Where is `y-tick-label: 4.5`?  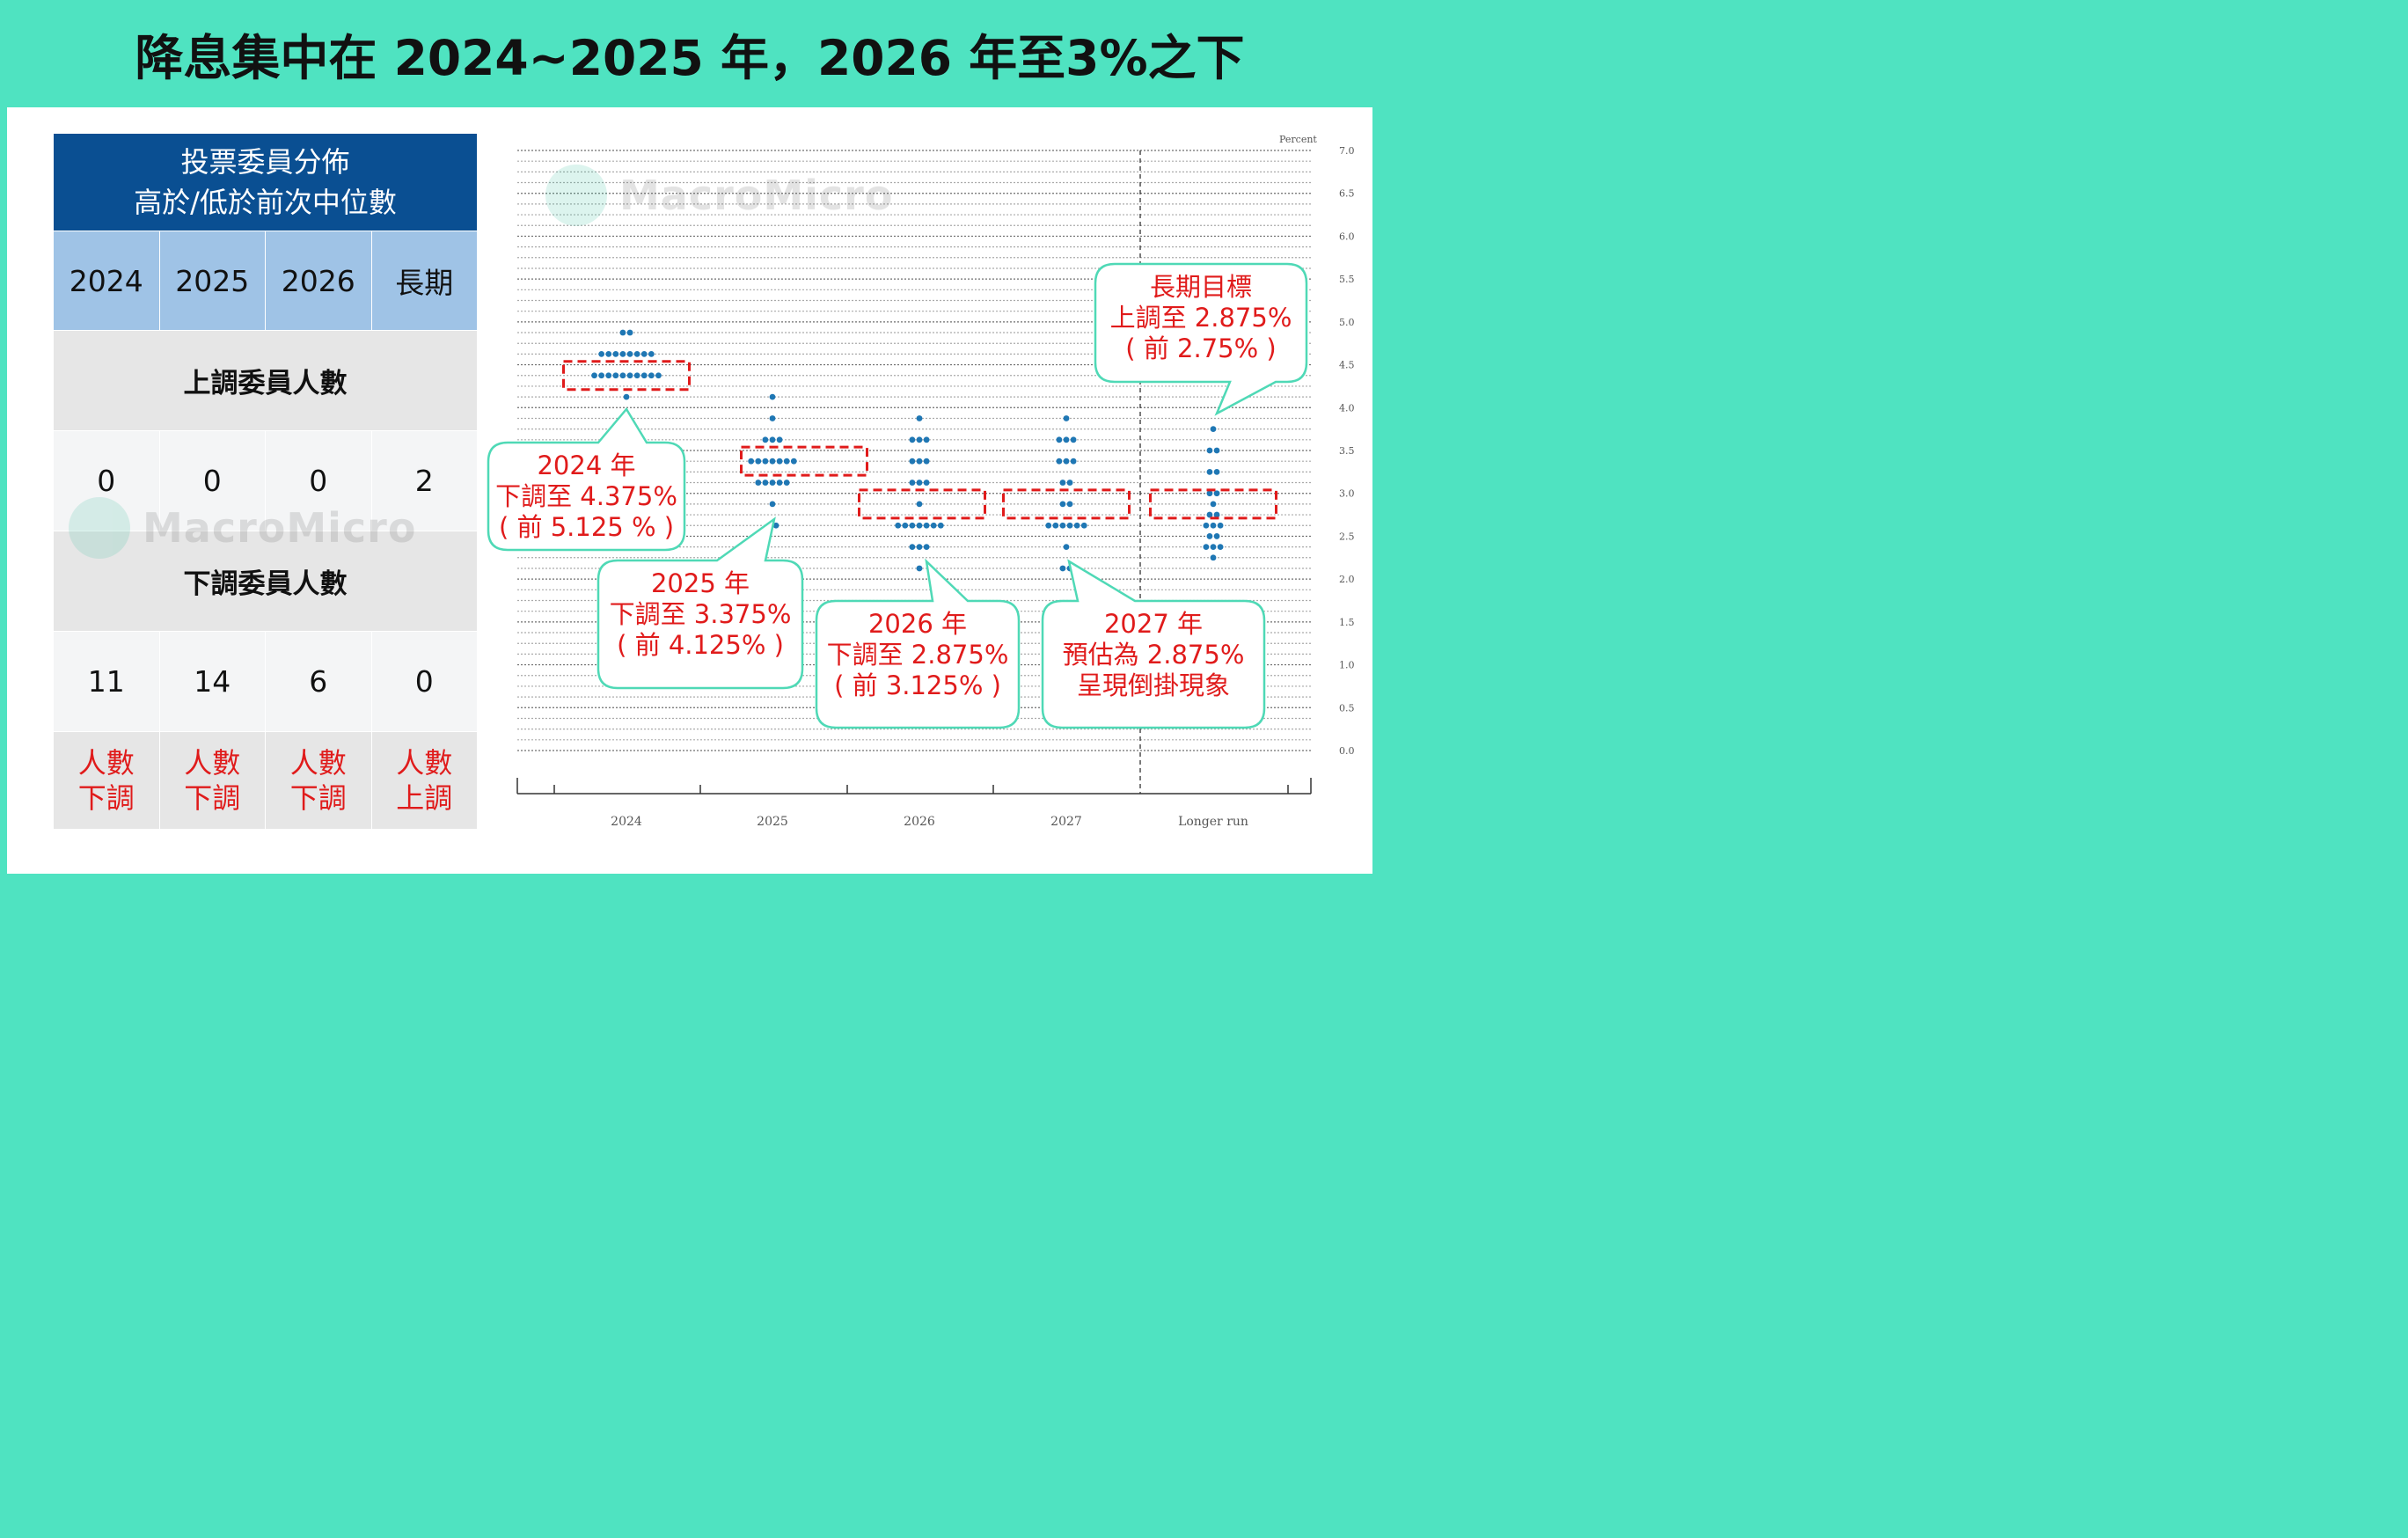
y-tick-label: 4.5 is located at coordinates (1347, 365).